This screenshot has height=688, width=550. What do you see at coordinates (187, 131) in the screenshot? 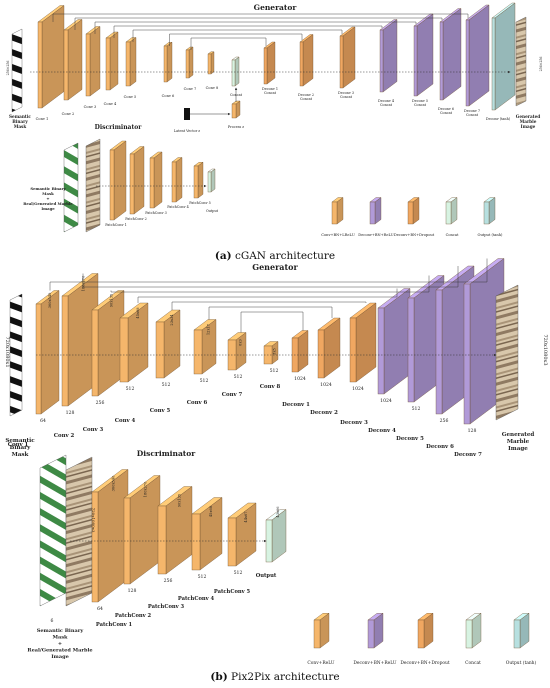
I see `latent-label-a: Latent Vector z` at bounding box center [187, 131].